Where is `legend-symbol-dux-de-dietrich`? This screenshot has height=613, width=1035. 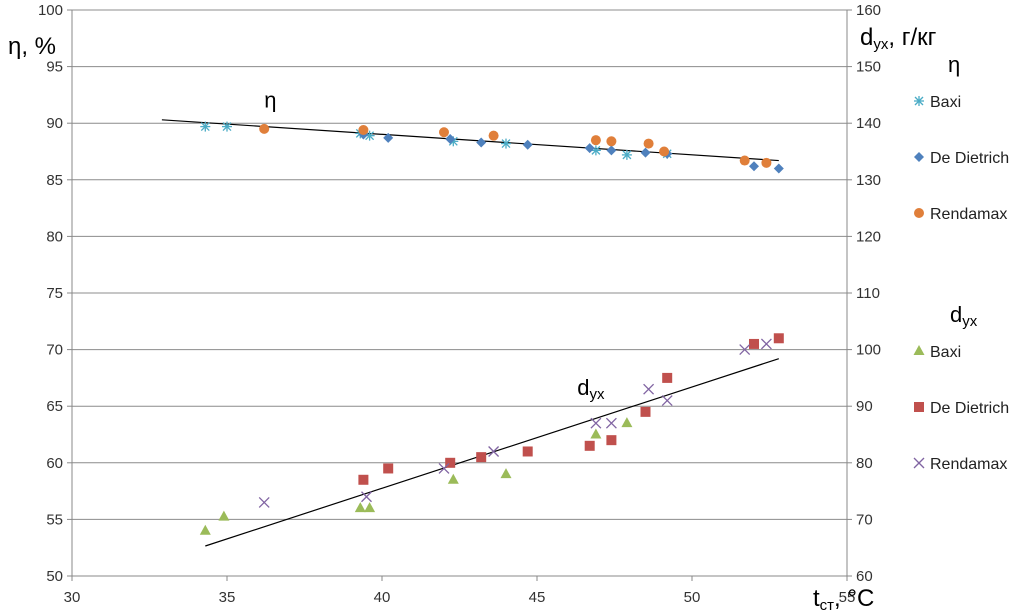 legend-symbol-dux-de-dietrich is located at coordinates (919, 407).